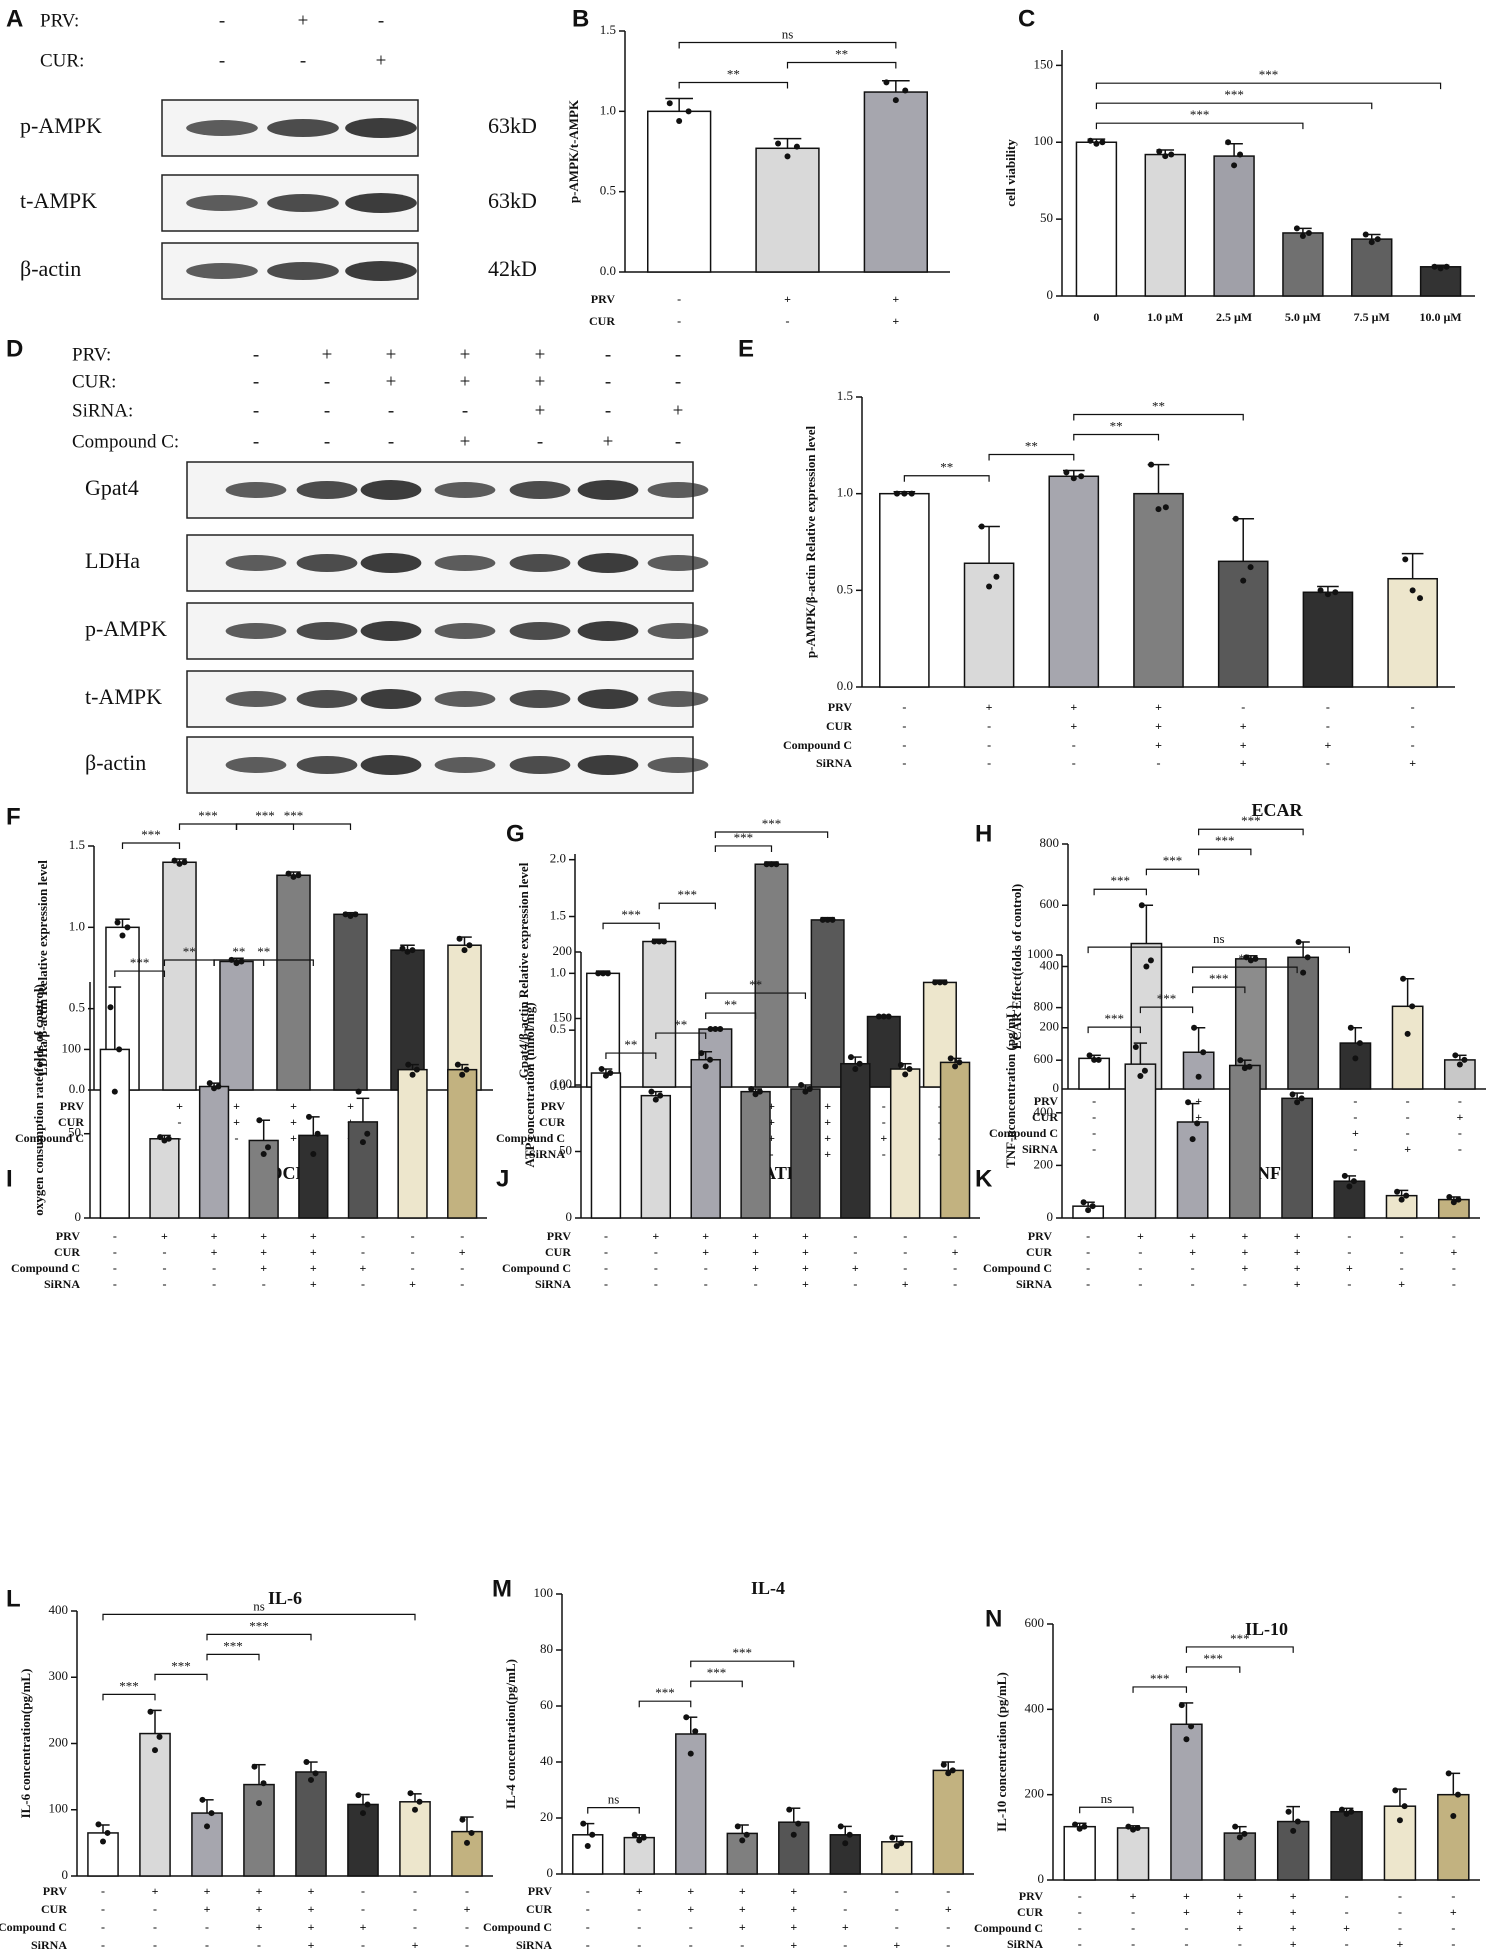 The image size is (1499, 1960). Describe the element at coordinates (845, 685) in the screenshot. I see `y-tick-label: 0.0` at that location.